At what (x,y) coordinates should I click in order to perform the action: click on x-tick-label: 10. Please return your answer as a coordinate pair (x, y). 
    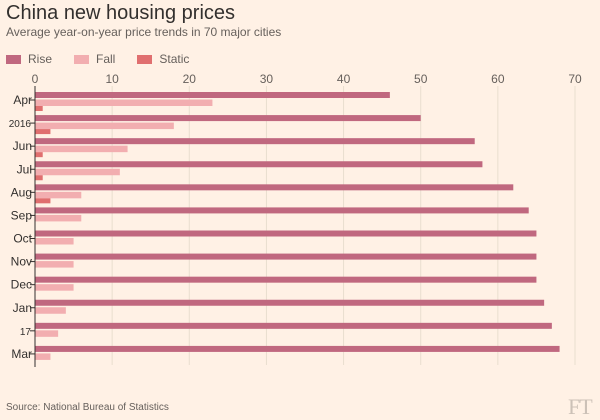
    Looking at the image, I should click on (112, 79).